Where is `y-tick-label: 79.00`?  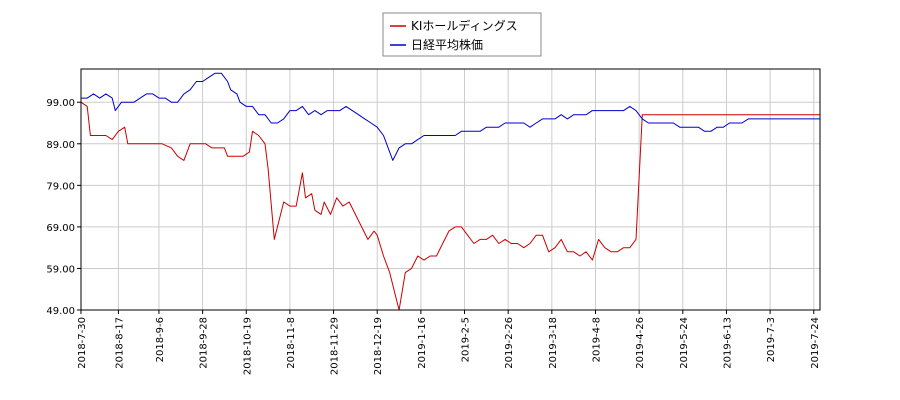
y-tick-label: 79.00 is located at coordinates (60, 186).